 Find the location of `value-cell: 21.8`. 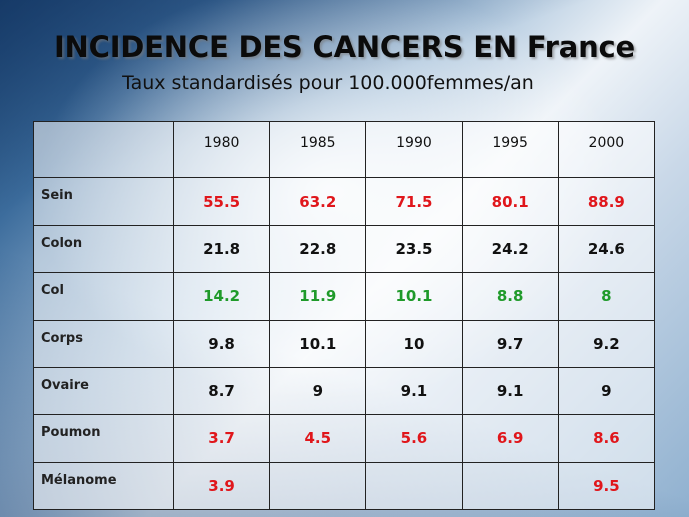

value-cell: 21.8 is located at coordinates (221, 249).